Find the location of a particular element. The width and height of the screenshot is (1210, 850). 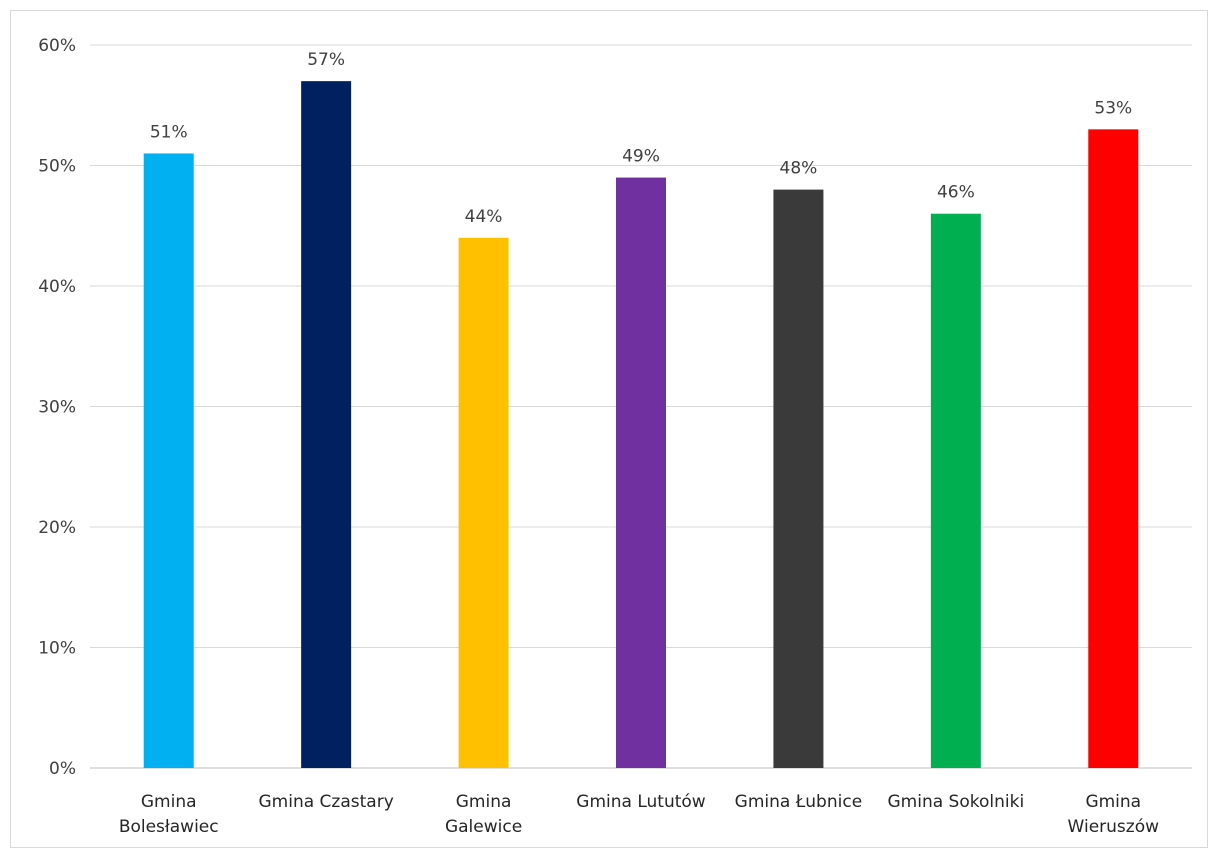

data-label: 46% is located at coordinates (956, 193).